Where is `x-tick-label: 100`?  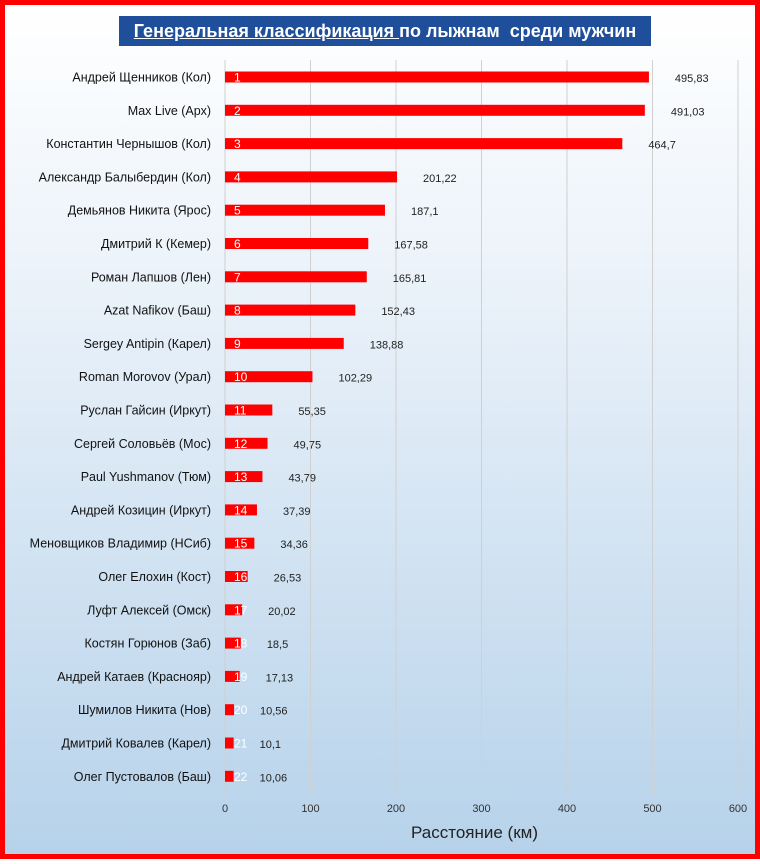 x-tick-label: 100 is located at coordinates (310, 809).